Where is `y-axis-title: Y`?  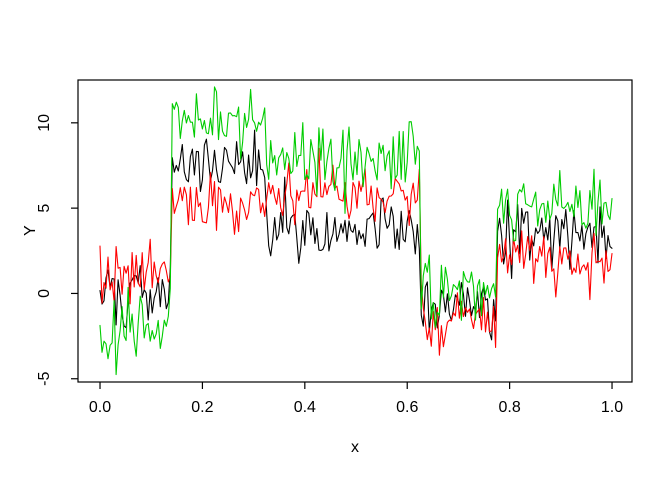
y-axis-title: Y is located at coordinates (30, 231).